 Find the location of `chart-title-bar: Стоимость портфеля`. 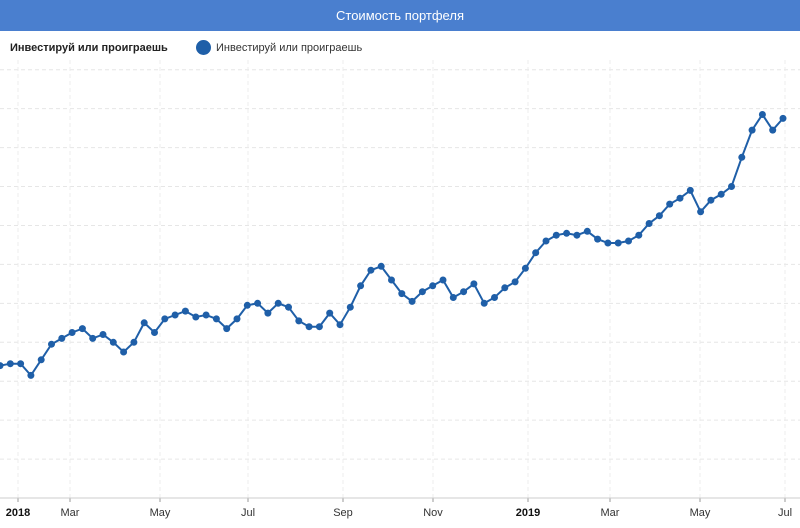

chart-title-bar: Стоимость портфеля is located at coordinates (400, 15).